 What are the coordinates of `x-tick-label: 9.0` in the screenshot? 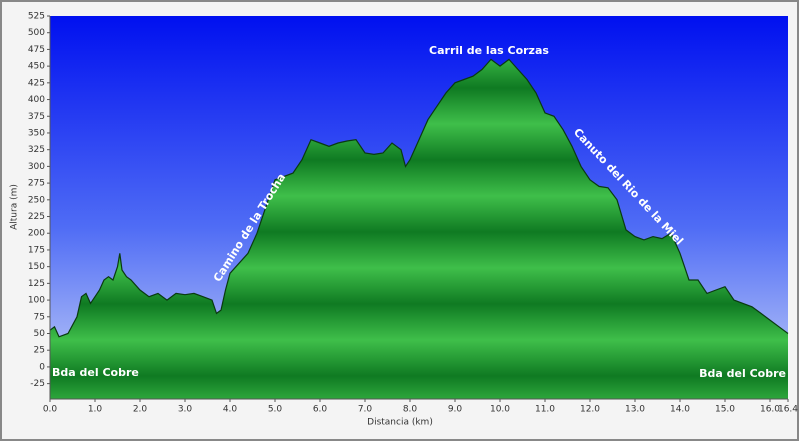 It's located at (455, 410).